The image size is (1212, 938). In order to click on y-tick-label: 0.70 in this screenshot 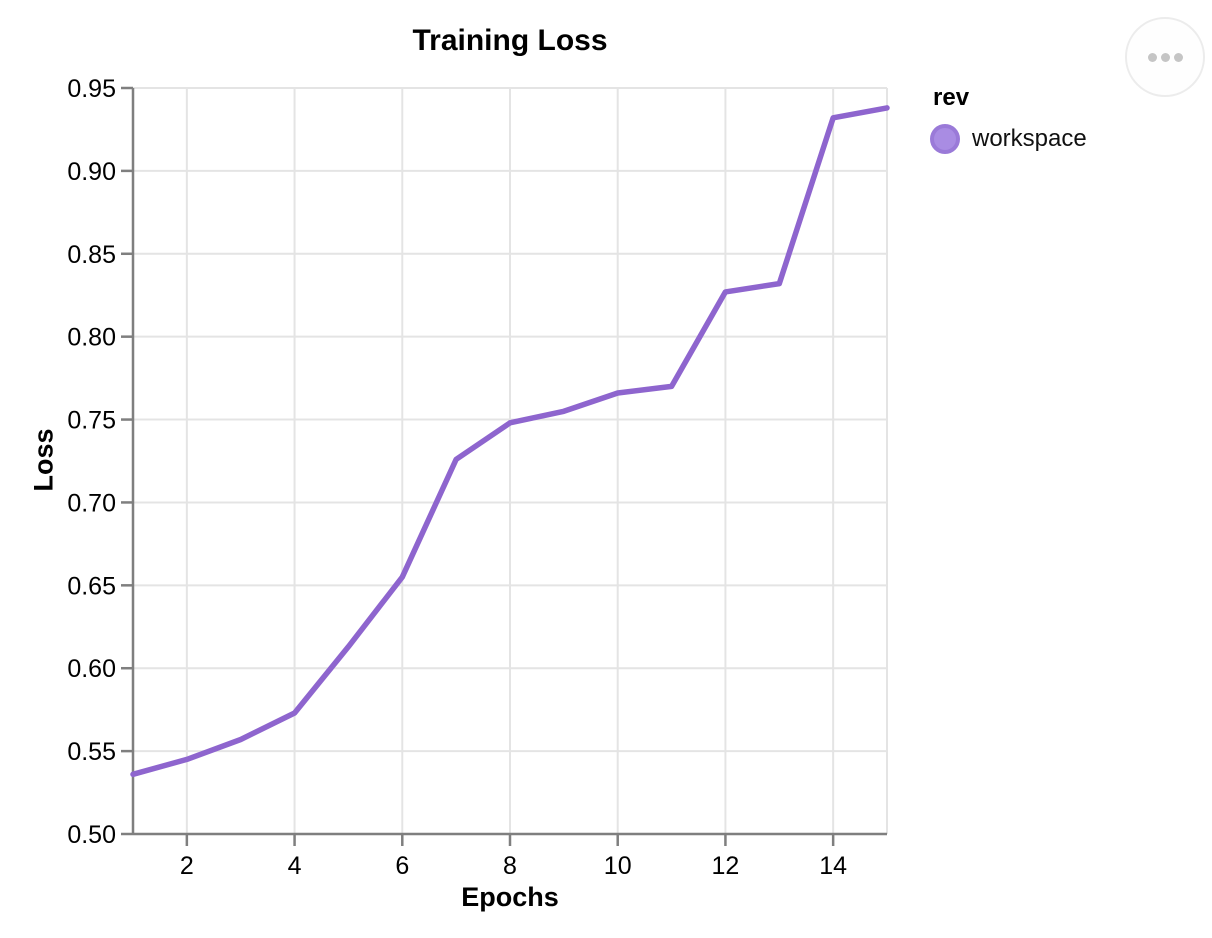, I will do `click(91, 503)`.